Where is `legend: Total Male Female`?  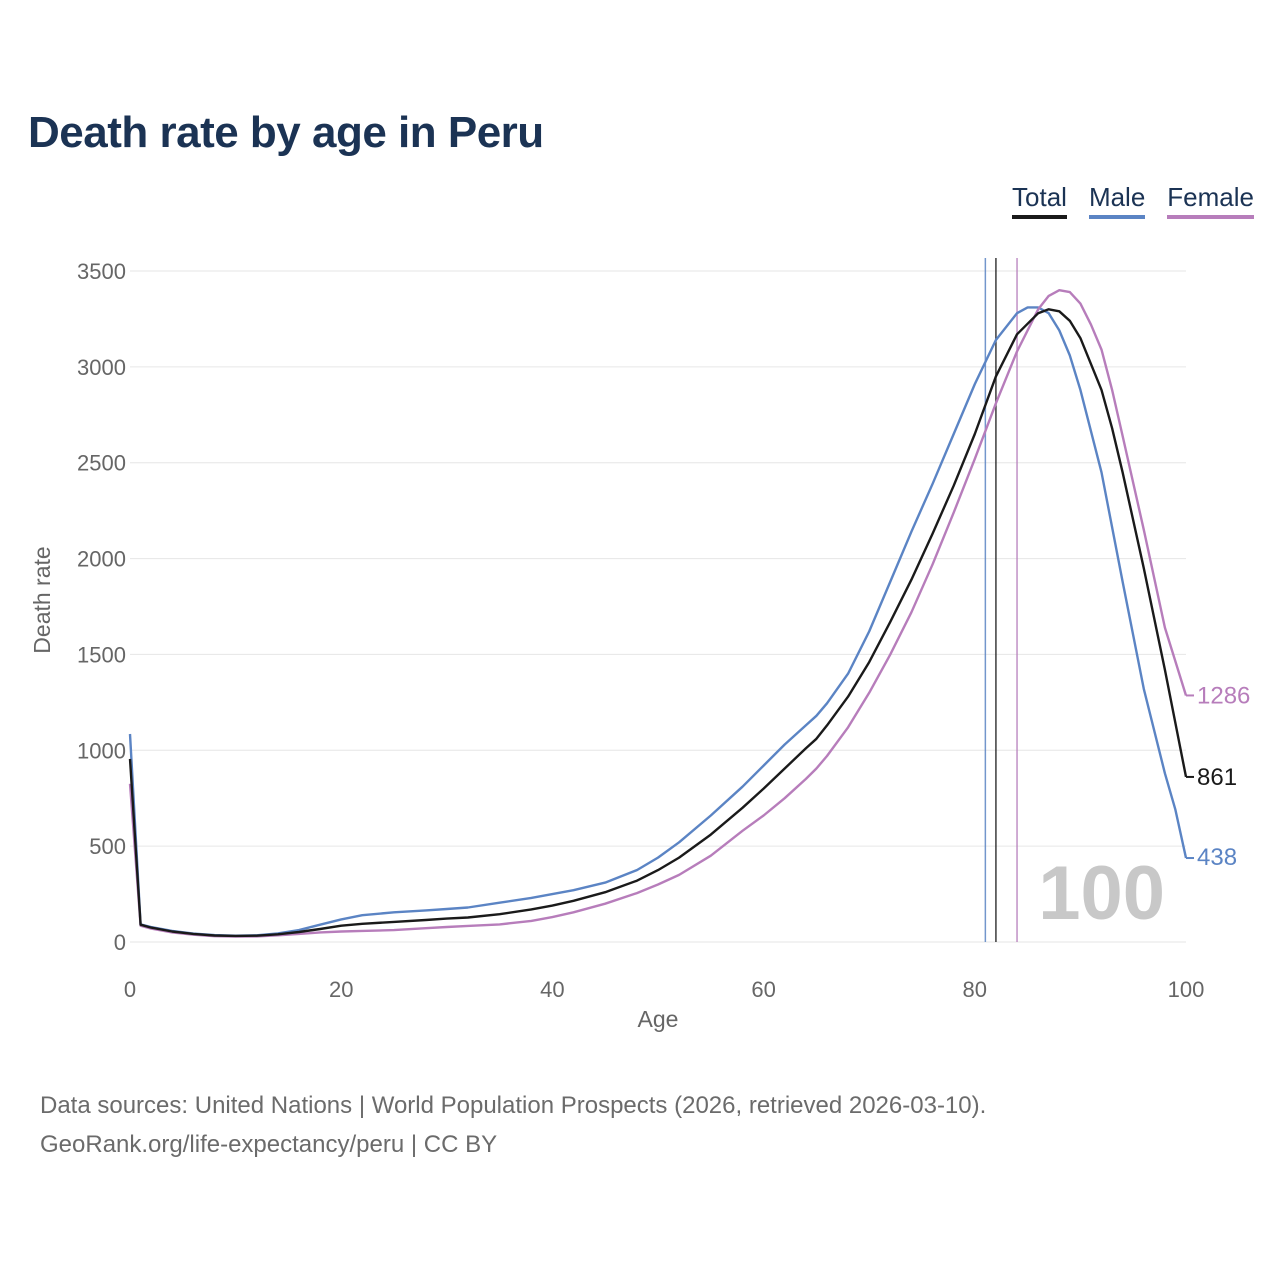
legend: Total Male Female is located at coordinates (1133, 200).